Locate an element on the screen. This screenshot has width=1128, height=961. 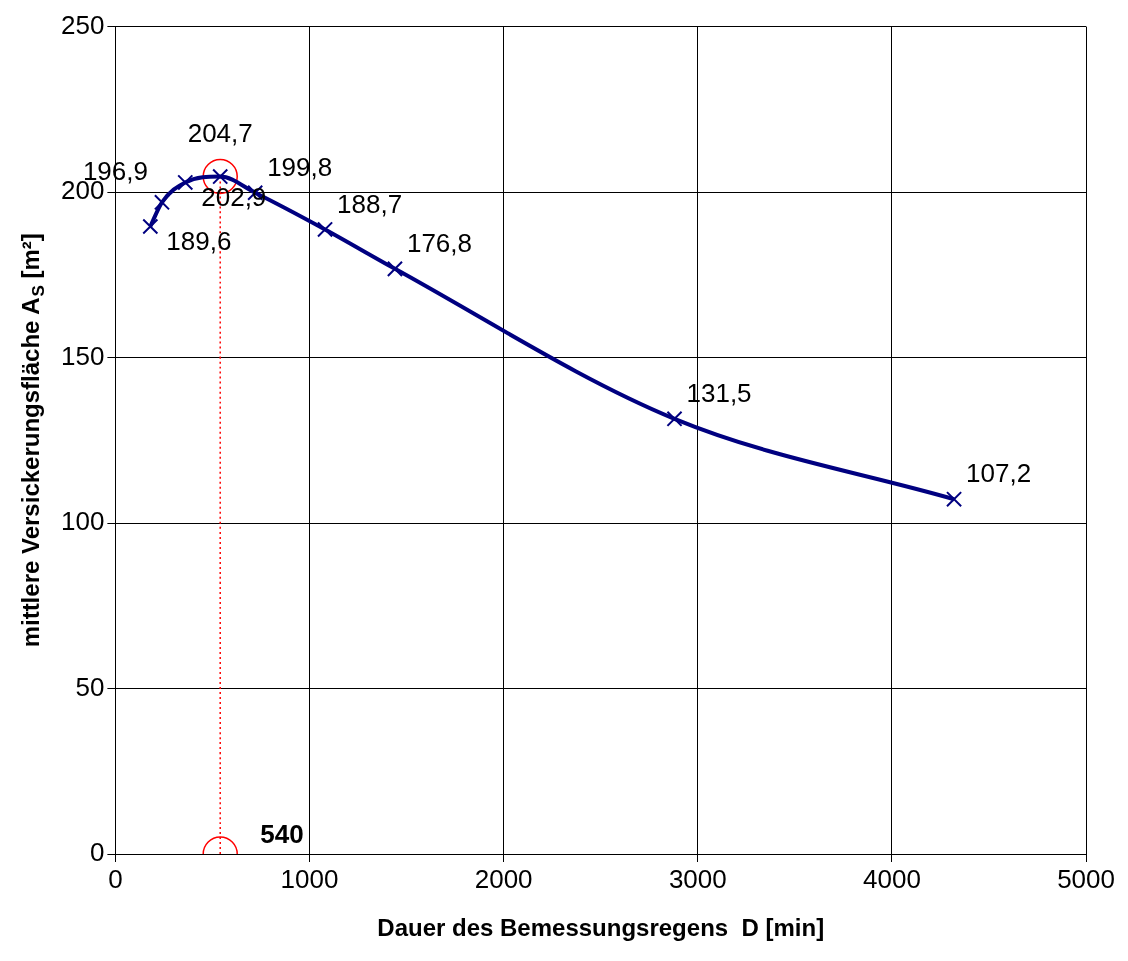
x-tick-label: 2000 is located at coordinates (503, 878).